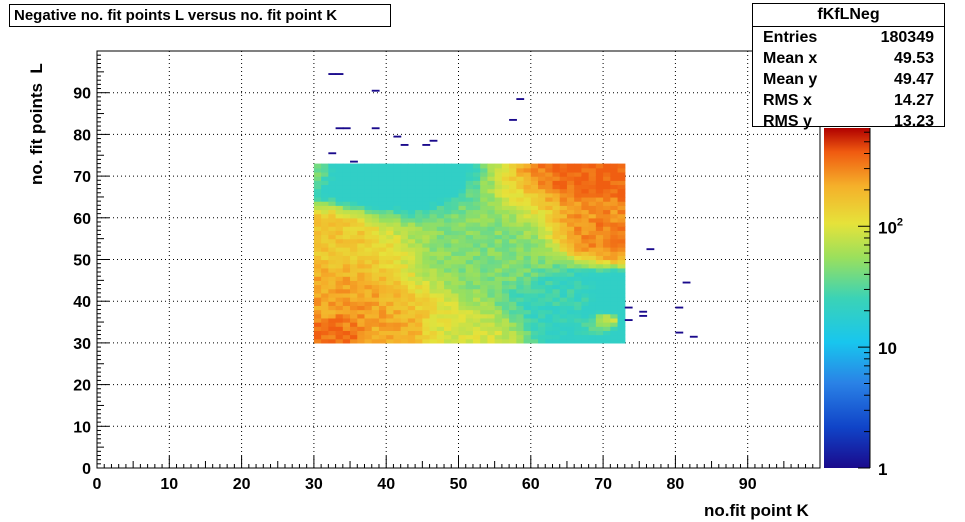  Describe the element at coordinates (882, 469) in the screenshot. I see `color-scale-label: 1` at that location.